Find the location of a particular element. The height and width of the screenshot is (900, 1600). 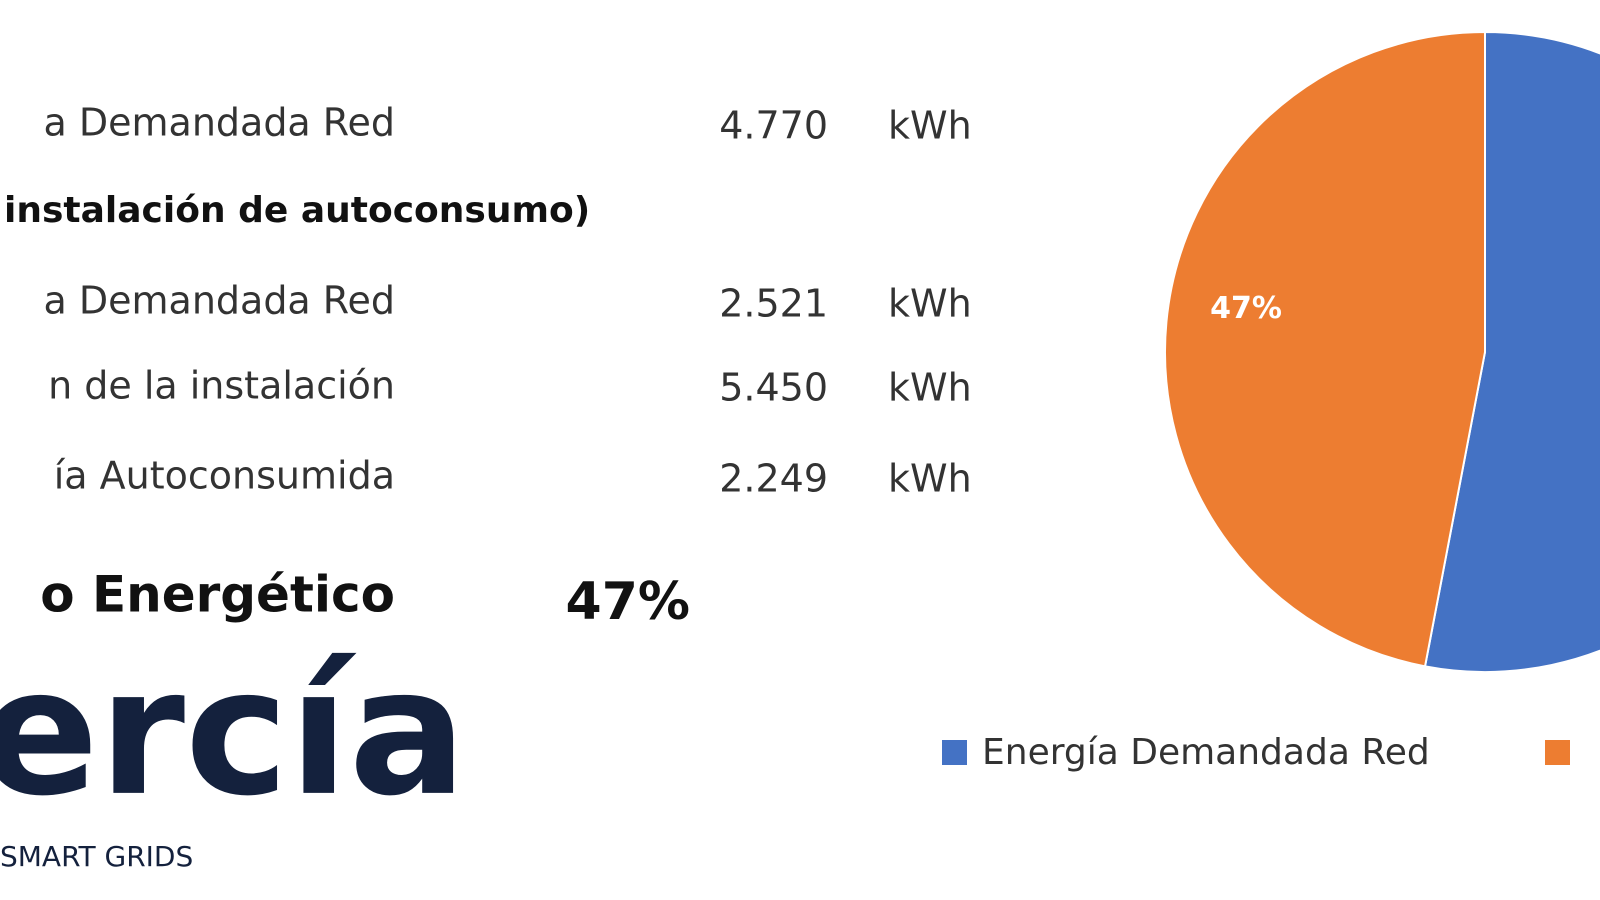

row-value: 4.770 is located at coordinates (773, 126).